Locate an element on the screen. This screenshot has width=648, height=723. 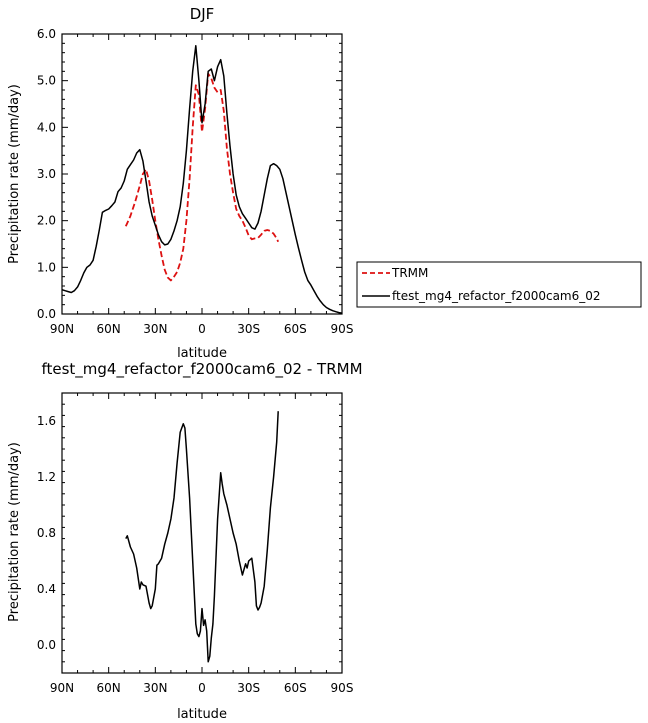
chart-title: ftest_mg4_refactor_f2000cam6_02 - TRMM is located at coordinates (201, 369).